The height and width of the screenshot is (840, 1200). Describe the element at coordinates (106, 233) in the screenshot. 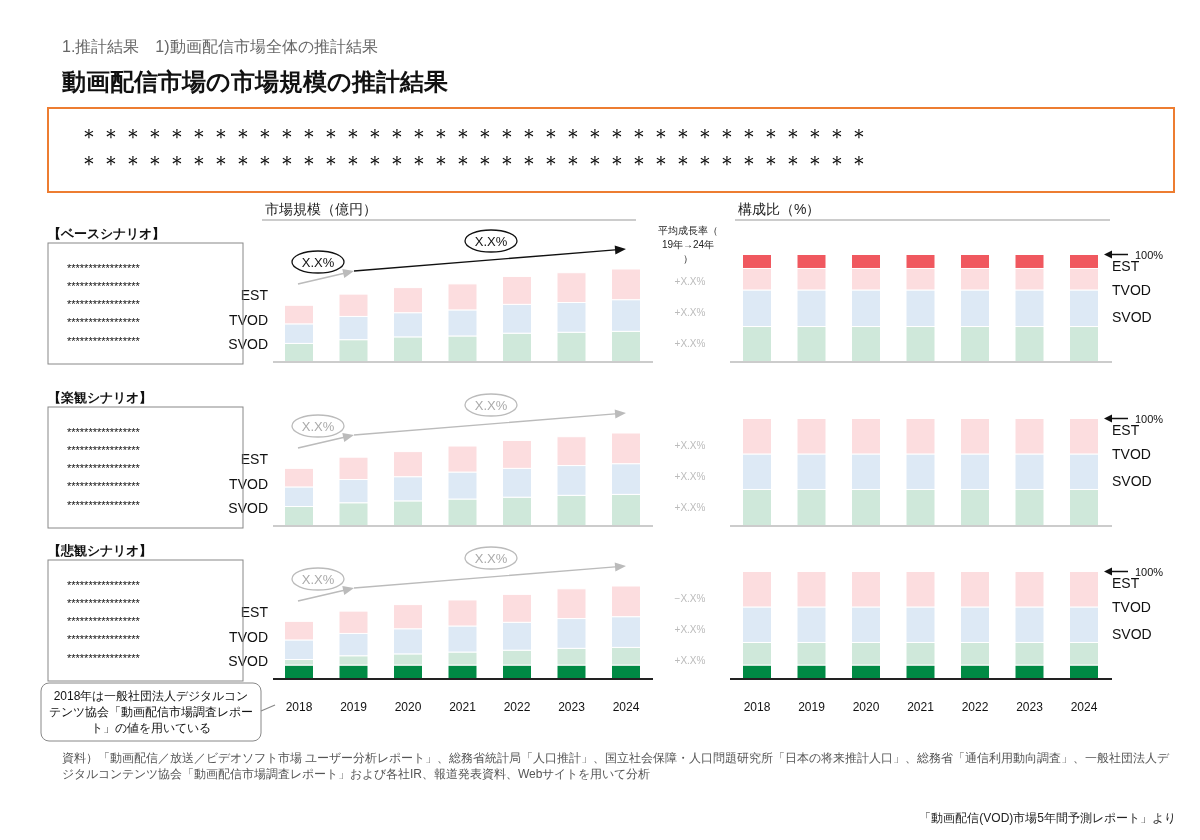

I see `text: 【ベースシナリオ】` at that location.